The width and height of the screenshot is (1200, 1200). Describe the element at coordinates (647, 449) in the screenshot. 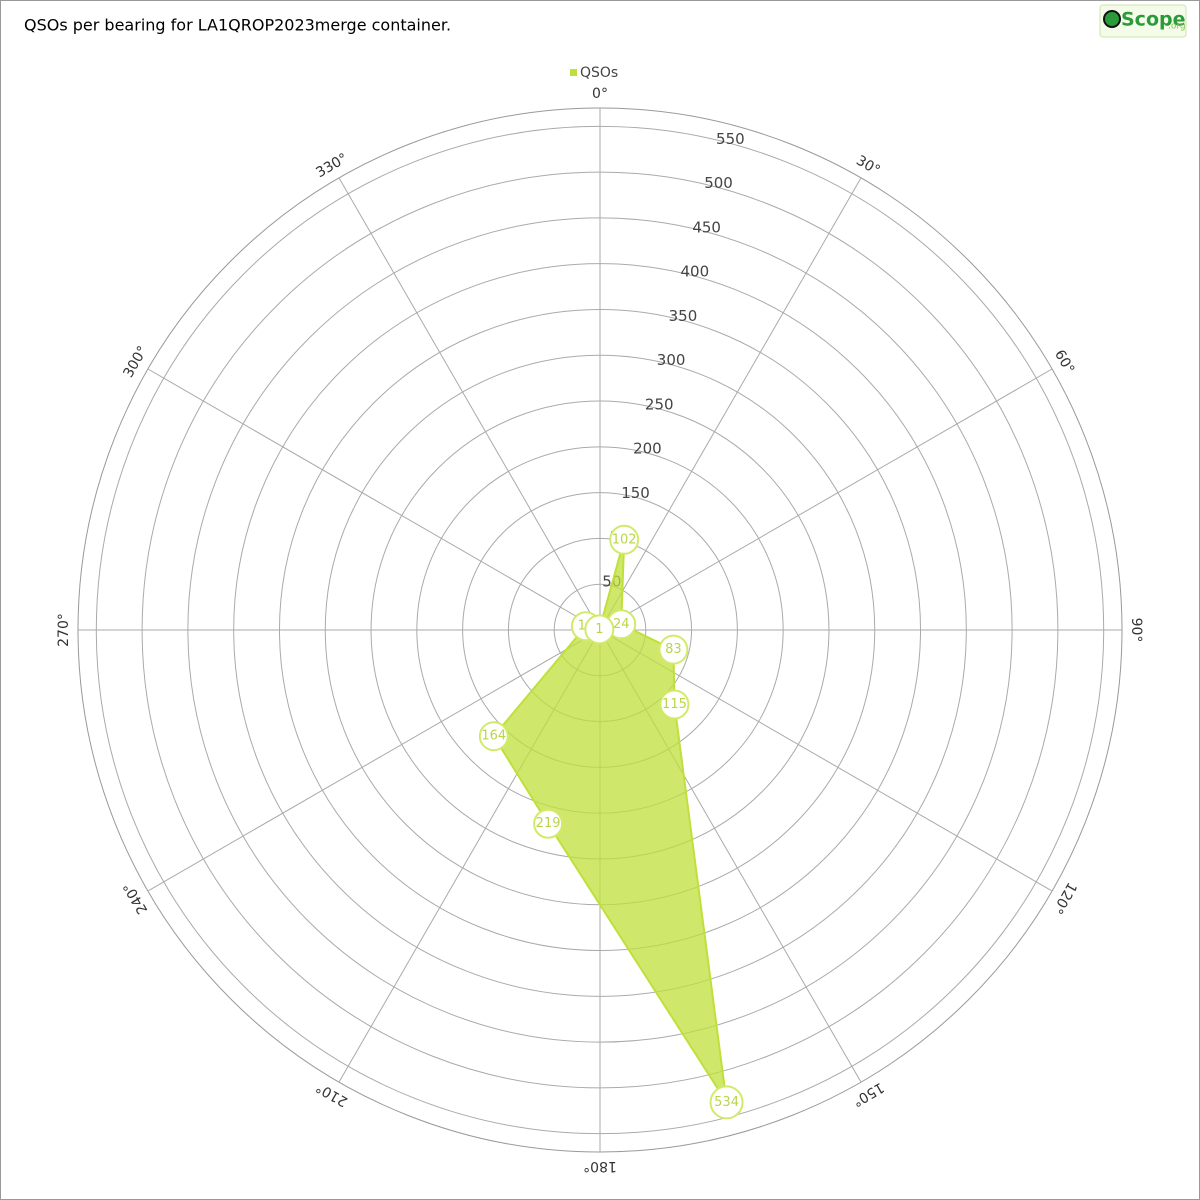

I see `radial-tick-label: 200` at that location.